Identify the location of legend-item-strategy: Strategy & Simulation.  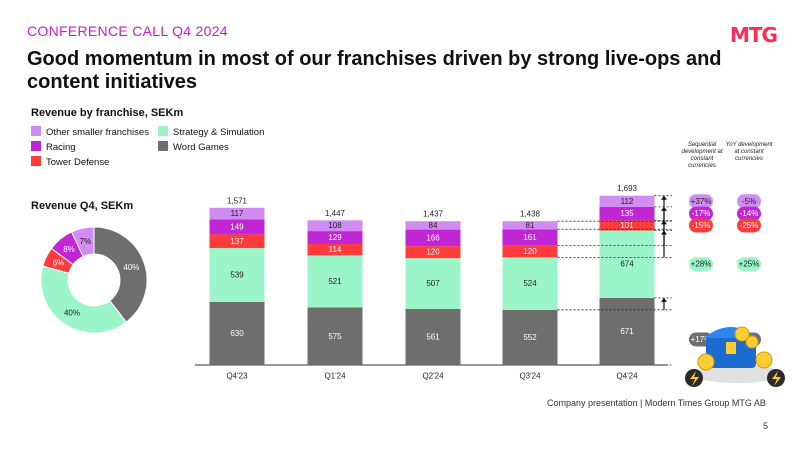
(211, 132).